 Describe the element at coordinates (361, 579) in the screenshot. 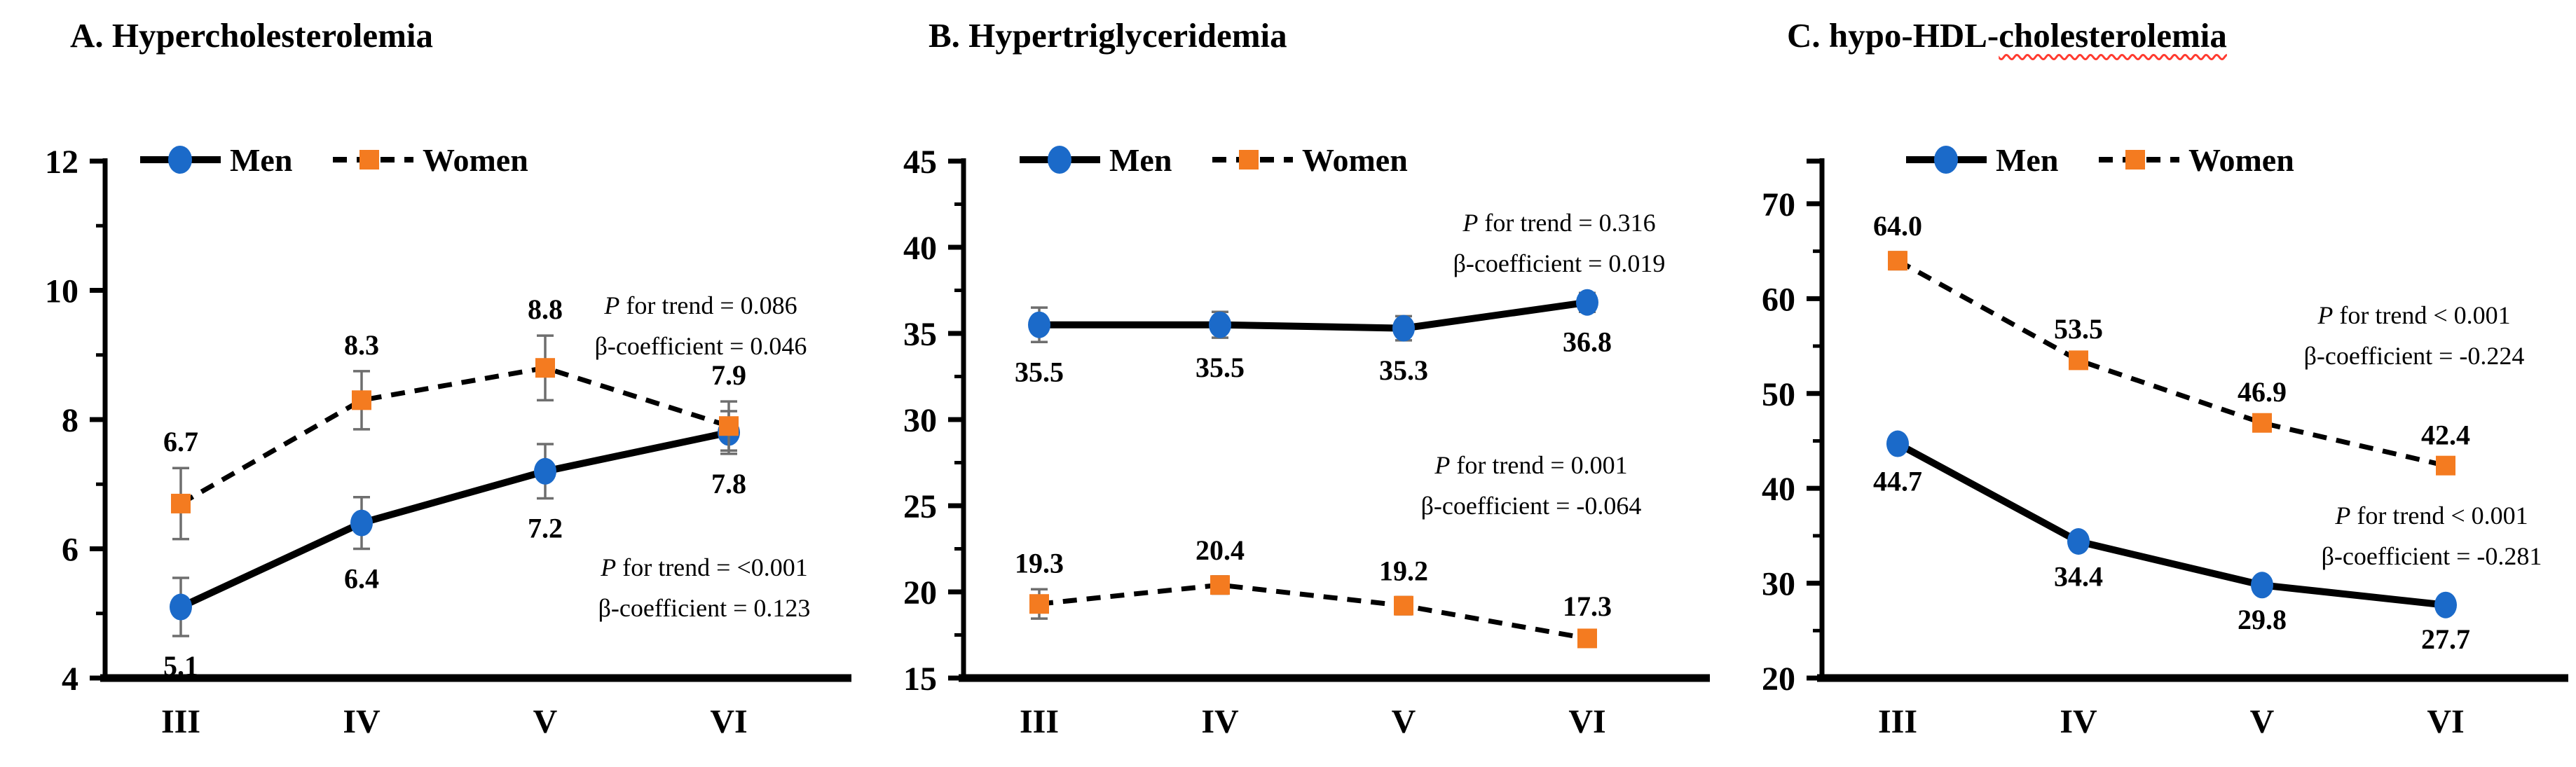

I see `panel-a-men-value-label: 6.4` at that location.